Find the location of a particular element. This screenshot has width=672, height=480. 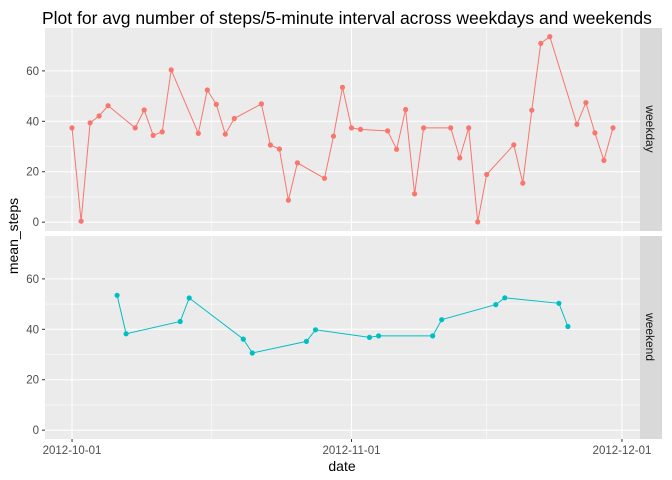

strip-weekday is located at coordinates (651, 129).